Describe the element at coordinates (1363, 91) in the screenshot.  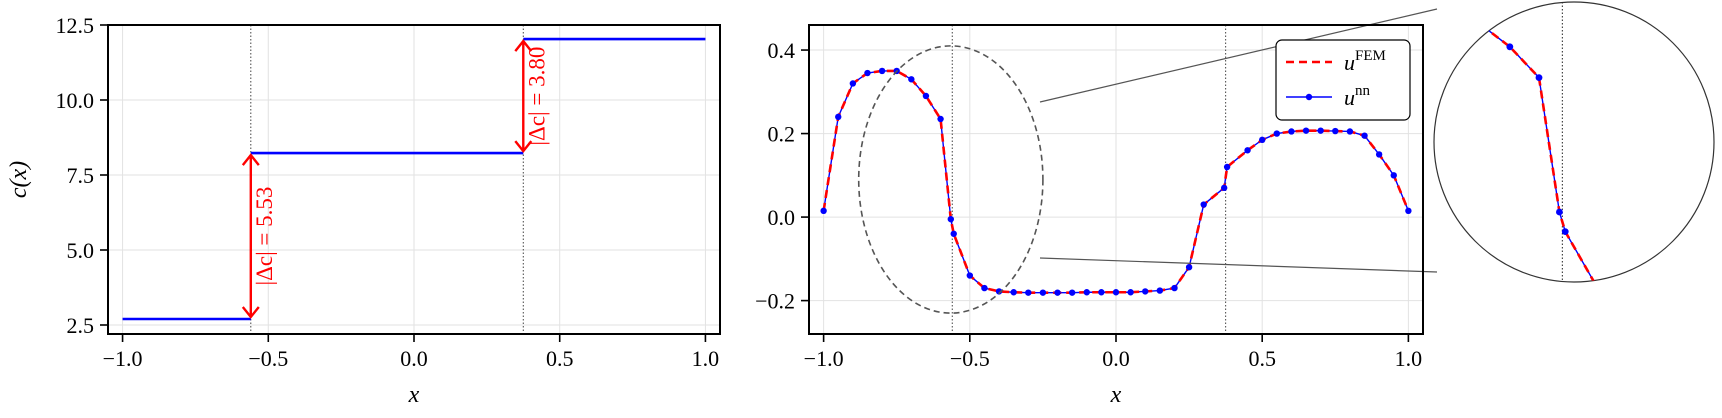
I see `legend-entry-sup: nn` at that location.